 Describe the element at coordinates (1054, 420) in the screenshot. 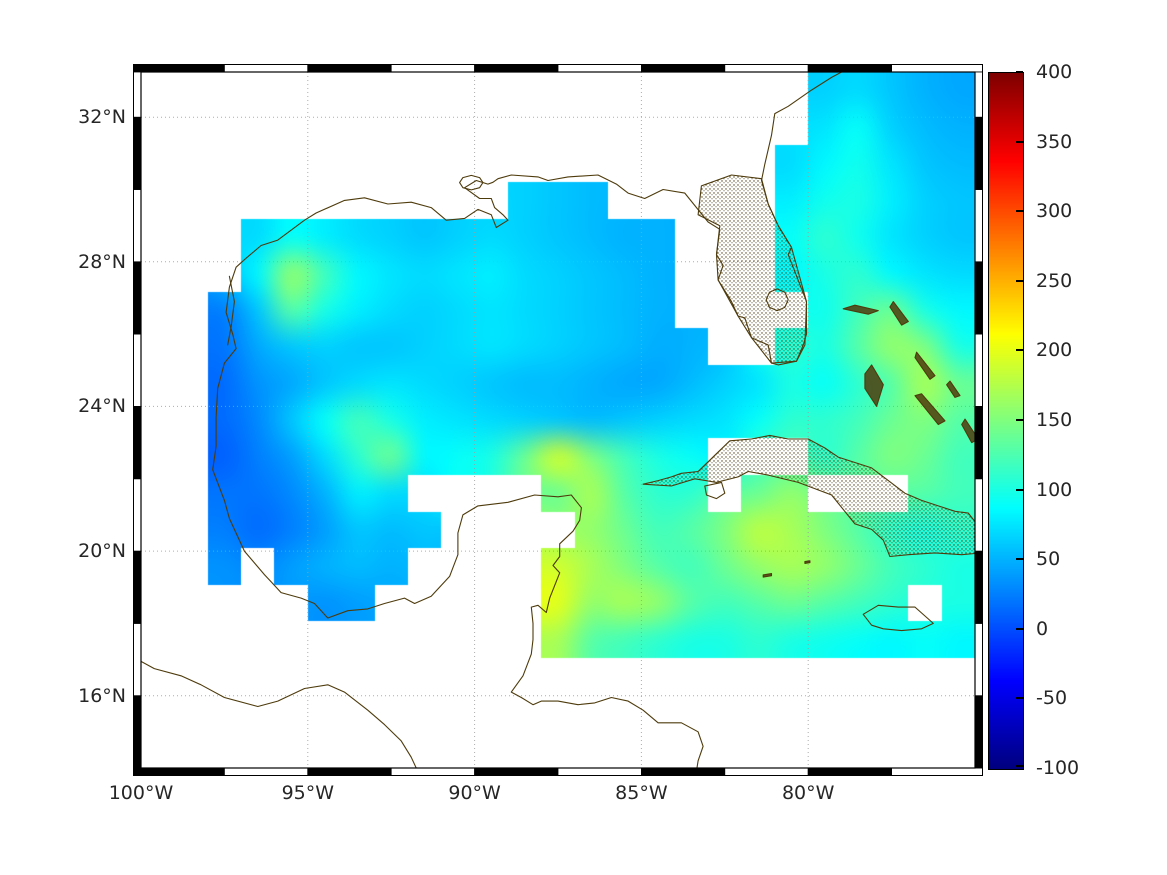

I see `colorbar-tick-label: 150` at that location.